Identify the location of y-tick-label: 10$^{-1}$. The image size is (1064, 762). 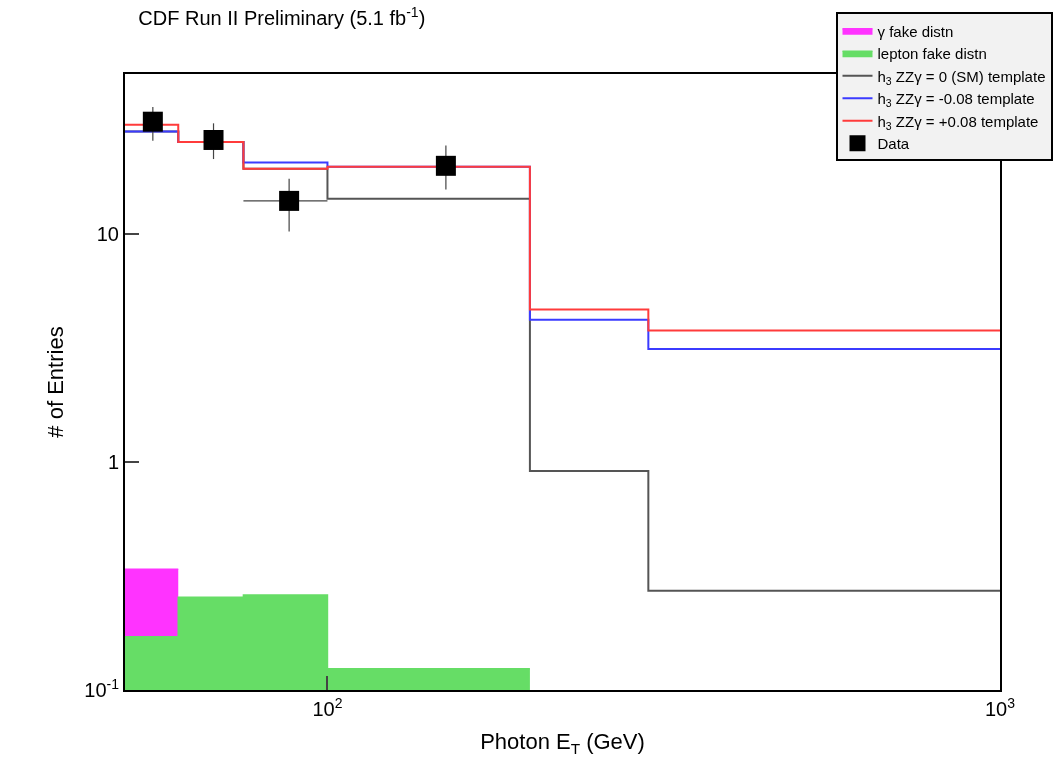
(102, 688).